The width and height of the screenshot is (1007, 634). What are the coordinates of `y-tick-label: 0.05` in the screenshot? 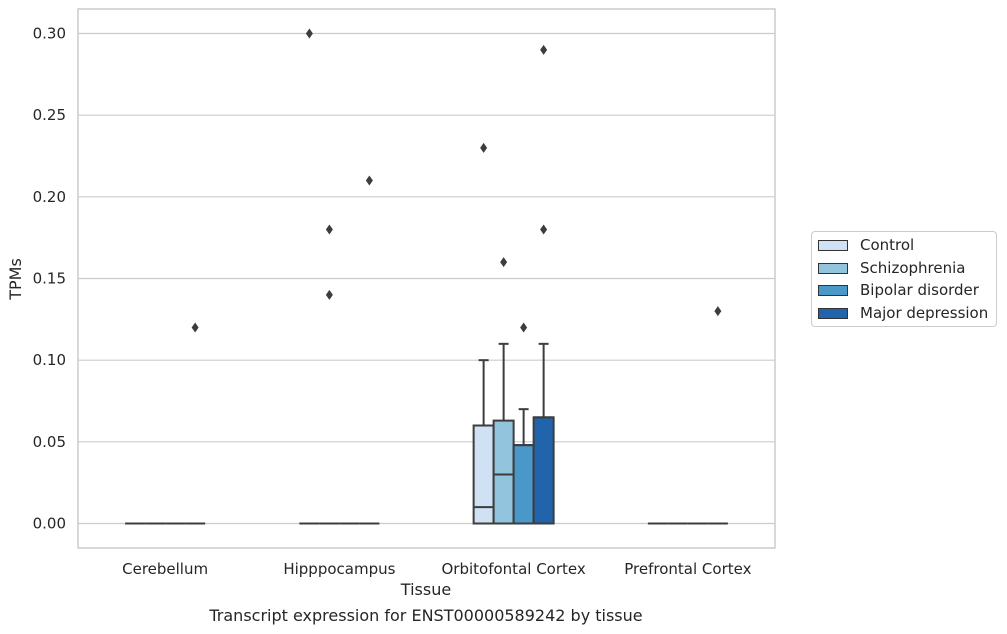 It's located at (49, 442).